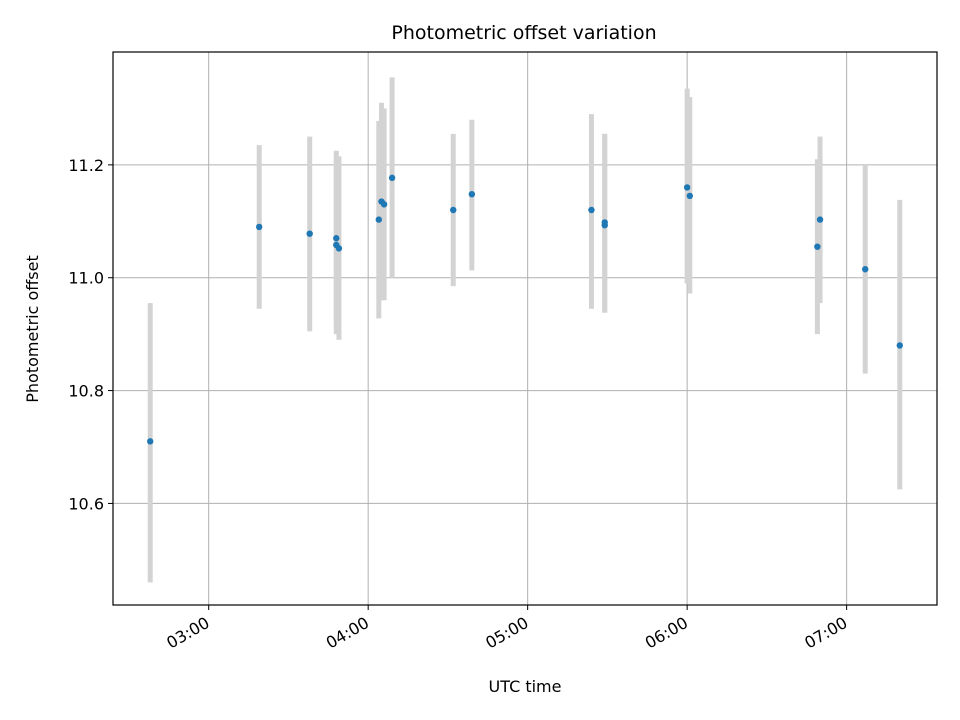 Image resolution: width=960 pixels, height=720 pixels. What do you see at coordinates (525, 686) in the screenshot?
I see `x-axis-label: UTC time` at bounding box center [525, 686].